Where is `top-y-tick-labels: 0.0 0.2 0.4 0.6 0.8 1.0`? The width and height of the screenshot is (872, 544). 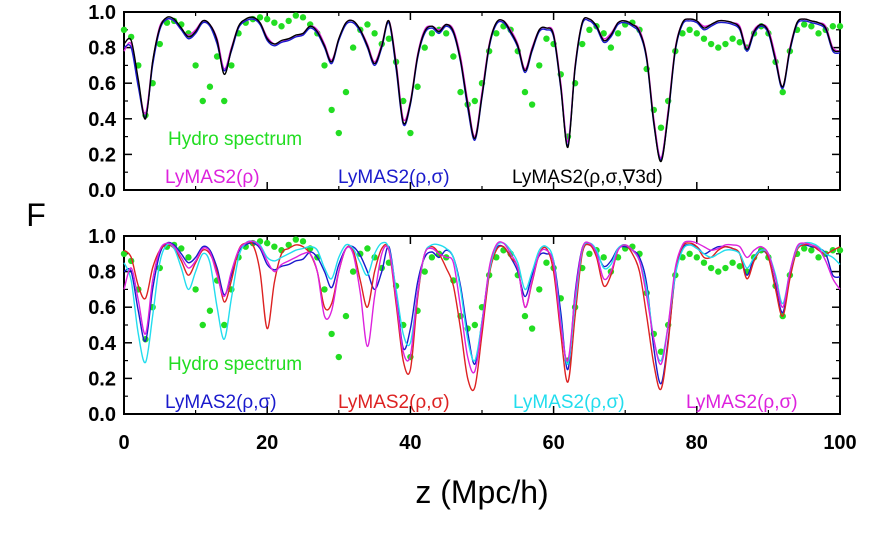 top-y-tick-labels: 0.0 0.2 0.4 0.6 0.8 1.0 is located at coordinates (102, 102).